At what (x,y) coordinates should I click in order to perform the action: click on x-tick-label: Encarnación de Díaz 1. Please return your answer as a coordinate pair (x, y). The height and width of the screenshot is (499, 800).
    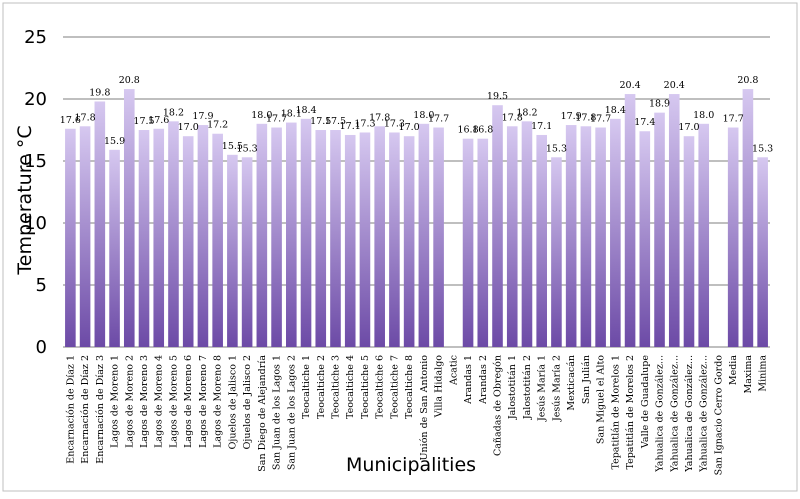
    Looking at the image, I should click on (70, 409).